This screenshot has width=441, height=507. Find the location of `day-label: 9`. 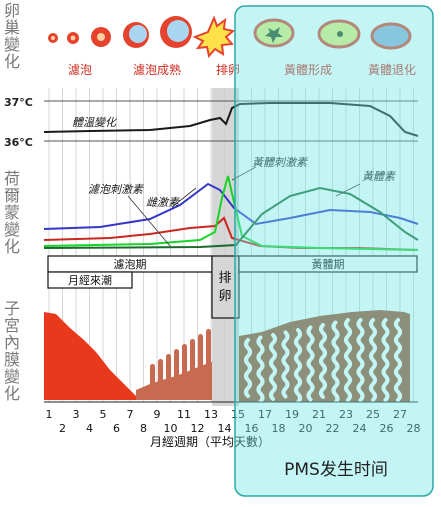

day-label: 9 is located at coordinates (157, 414).